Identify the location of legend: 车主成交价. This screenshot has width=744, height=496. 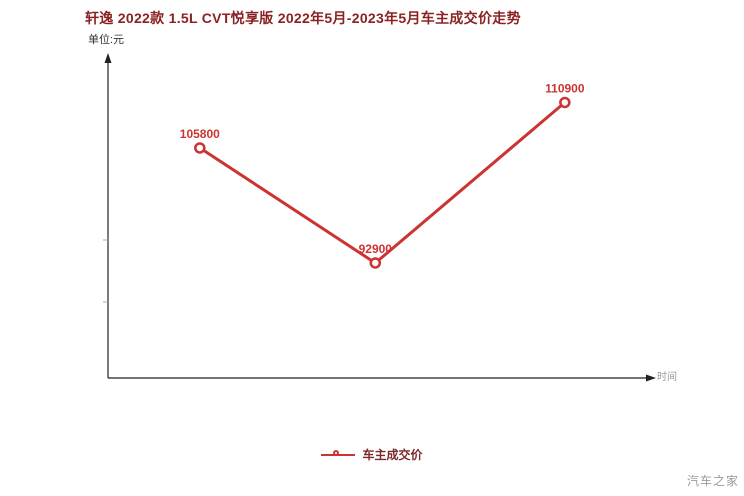
(372, 454).